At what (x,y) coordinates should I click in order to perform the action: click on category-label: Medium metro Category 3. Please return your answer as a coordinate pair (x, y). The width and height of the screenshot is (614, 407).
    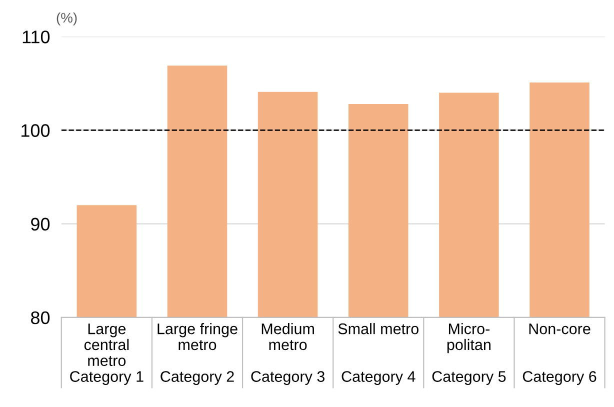
    Looking at the image, I should click on (288, 354).